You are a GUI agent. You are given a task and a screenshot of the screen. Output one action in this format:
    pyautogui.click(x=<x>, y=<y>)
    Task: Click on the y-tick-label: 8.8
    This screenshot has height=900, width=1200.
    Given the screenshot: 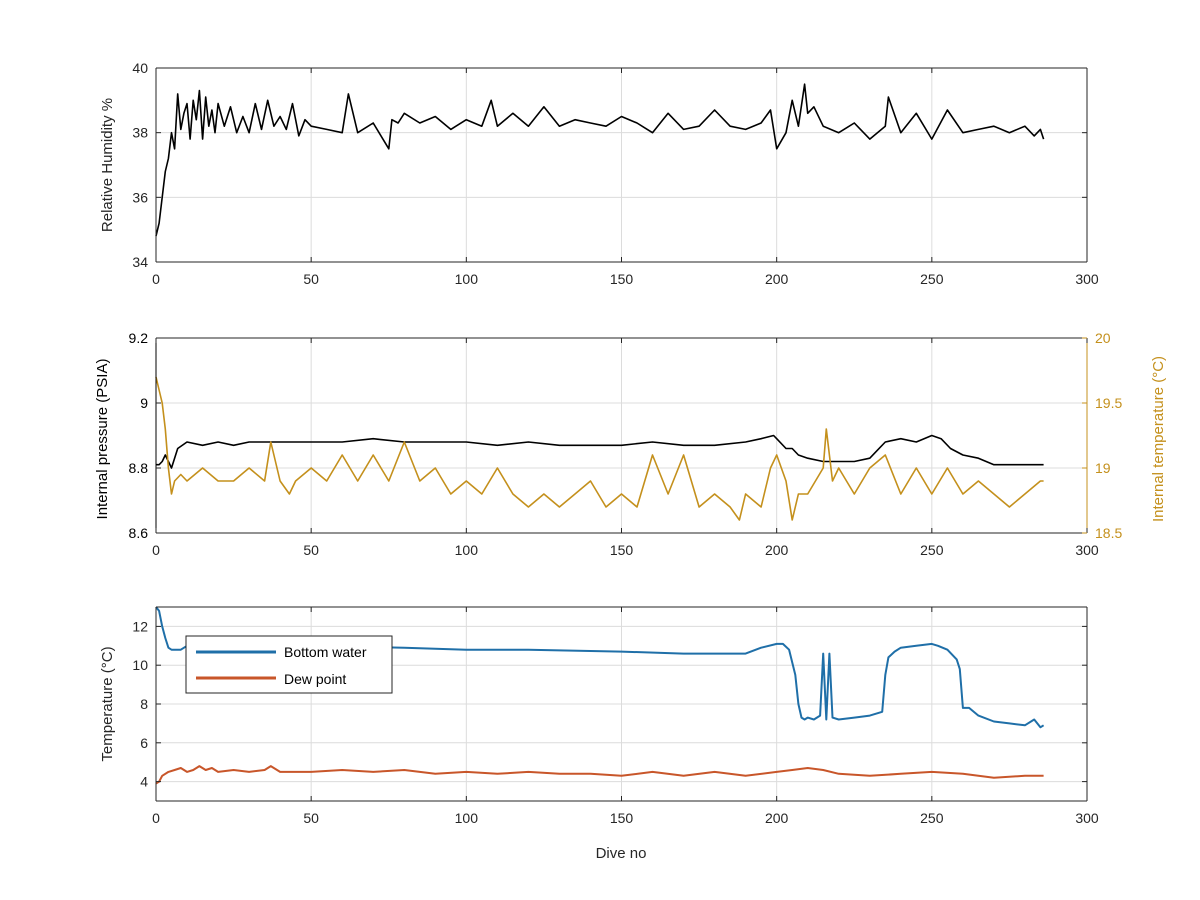 What is the action you would take?
    pyautogui.click(x=139, y=468)
    